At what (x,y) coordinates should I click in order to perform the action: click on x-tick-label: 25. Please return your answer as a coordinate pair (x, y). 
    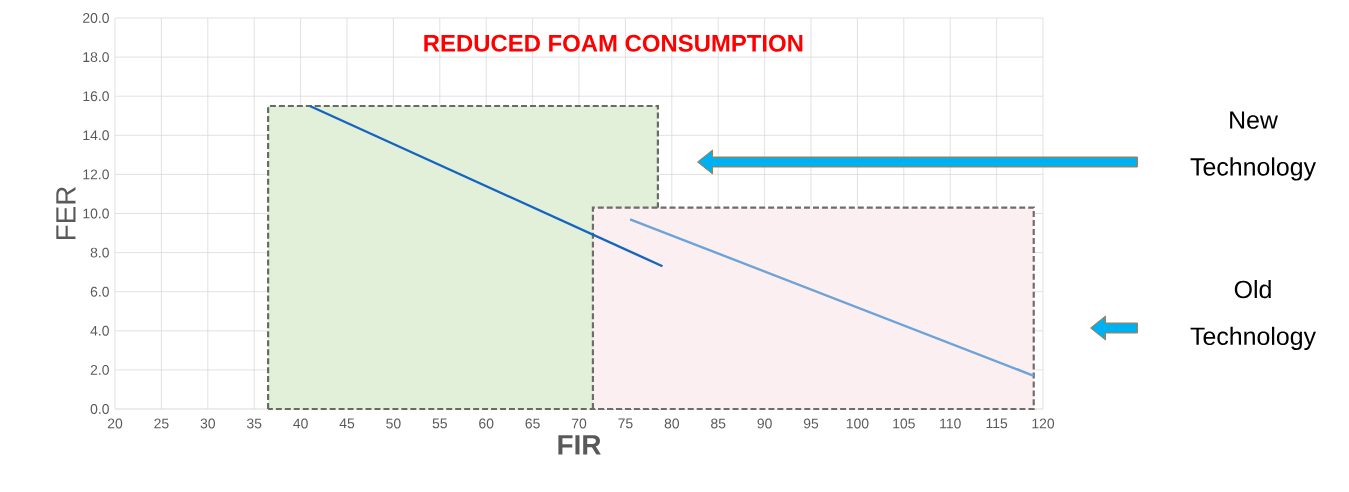
    Looking at the image, I should click on (161, 423).